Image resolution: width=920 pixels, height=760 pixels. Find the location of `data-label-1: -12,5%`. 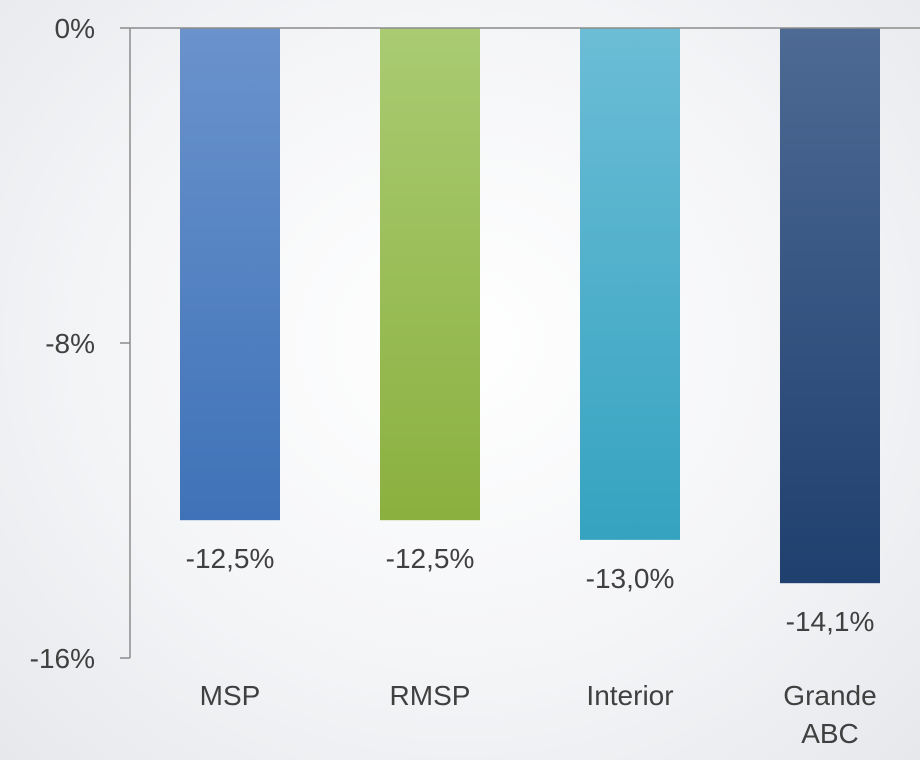

data-label-1: -12,5% is located at coordinates (430, 558).